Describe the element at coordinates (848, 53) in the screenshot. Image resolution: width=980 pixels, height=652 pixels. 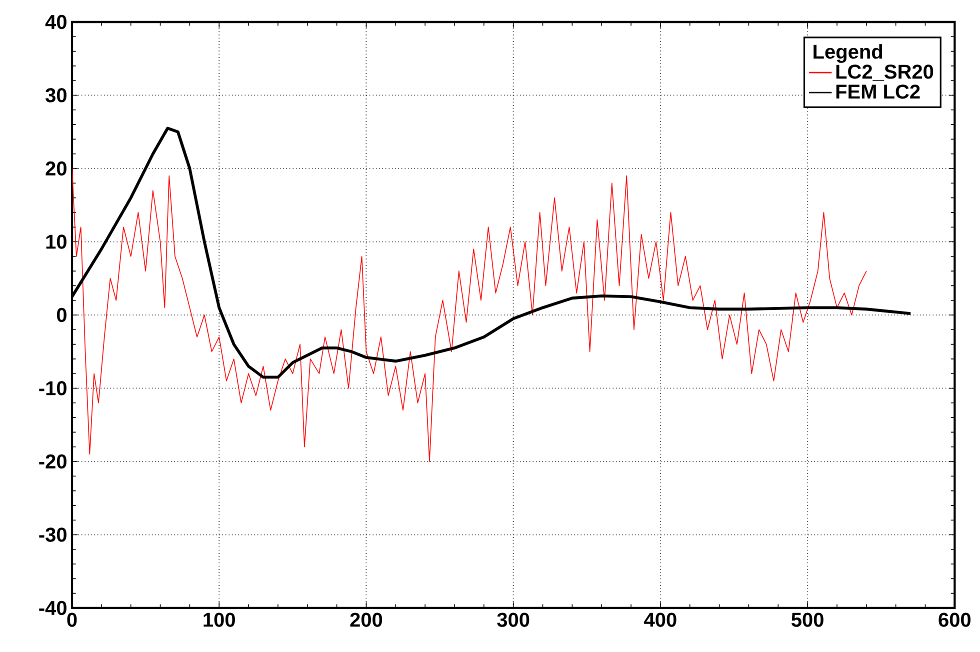
I see `legend-title: Legend` at that location.